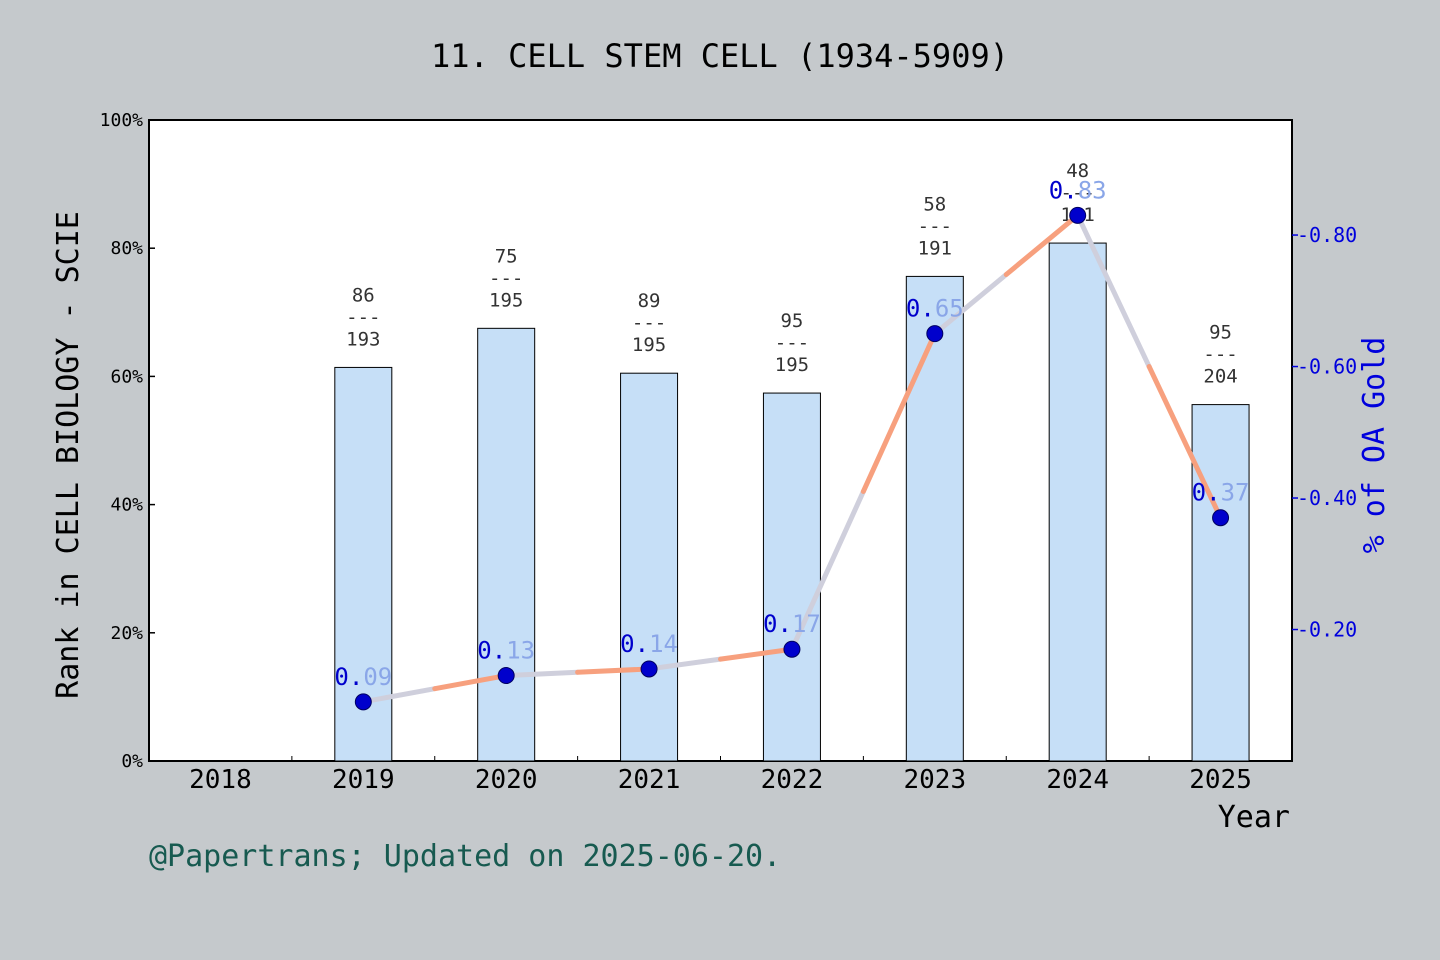 The image size is (1440, 960). What do you see at coordinates (649, 567) in the screenshot?
I see `bar-2021` at bounding box center [649, 567].